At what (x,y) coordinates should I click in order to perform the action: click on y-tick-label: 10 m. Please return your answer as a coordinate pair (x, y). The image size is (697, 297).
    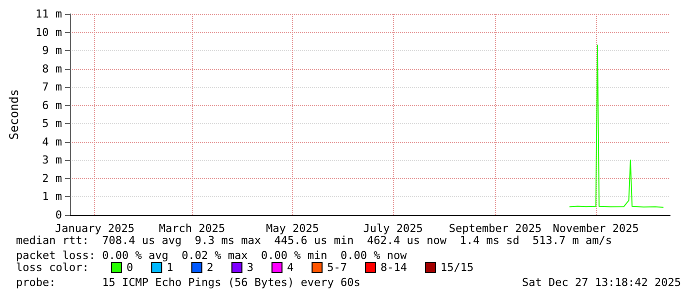
    Looking at the image, I should click on (49, 32).